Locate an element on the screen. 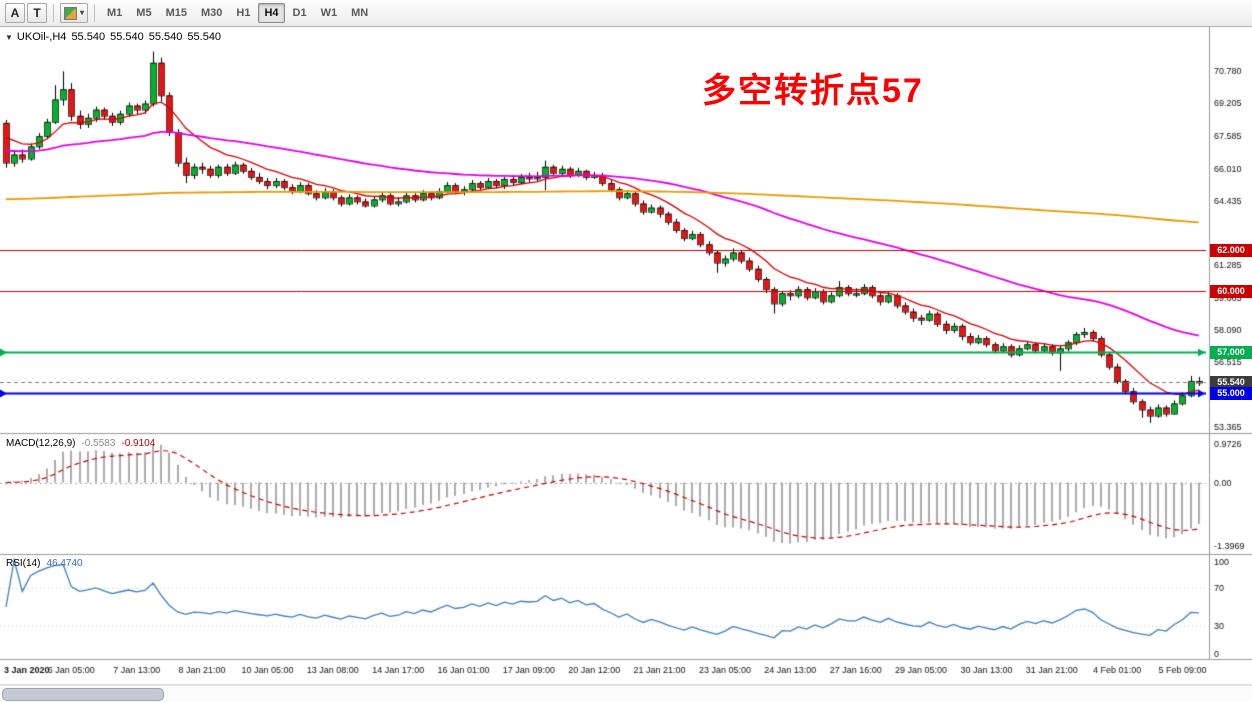  bid-price-badge: 55.540 is located at coordinates (1231, 382).